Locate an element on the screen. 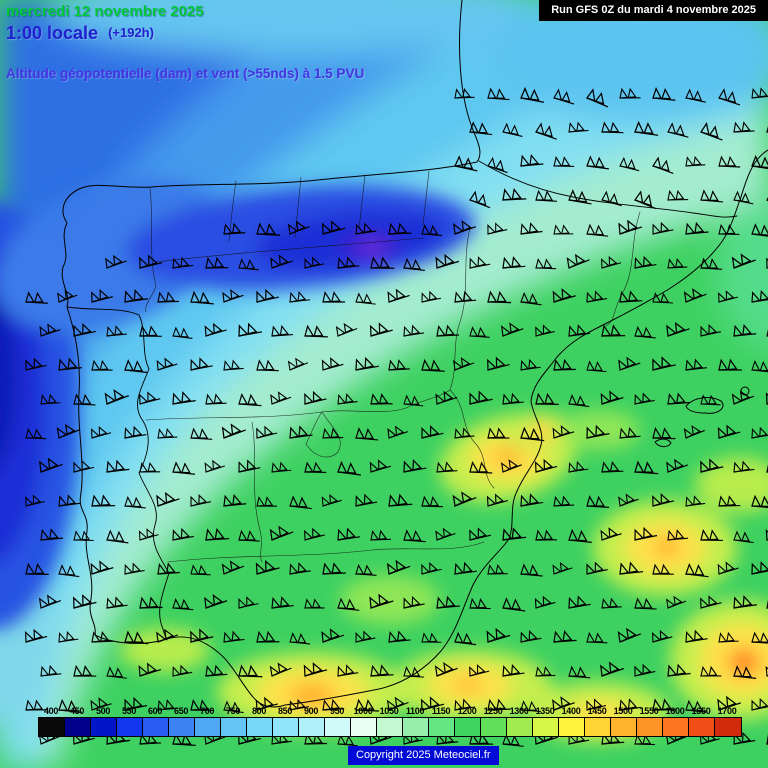 The width and height of the screenshot is (768, 768). legend-value: 950 is located at coordinates (337, 711).